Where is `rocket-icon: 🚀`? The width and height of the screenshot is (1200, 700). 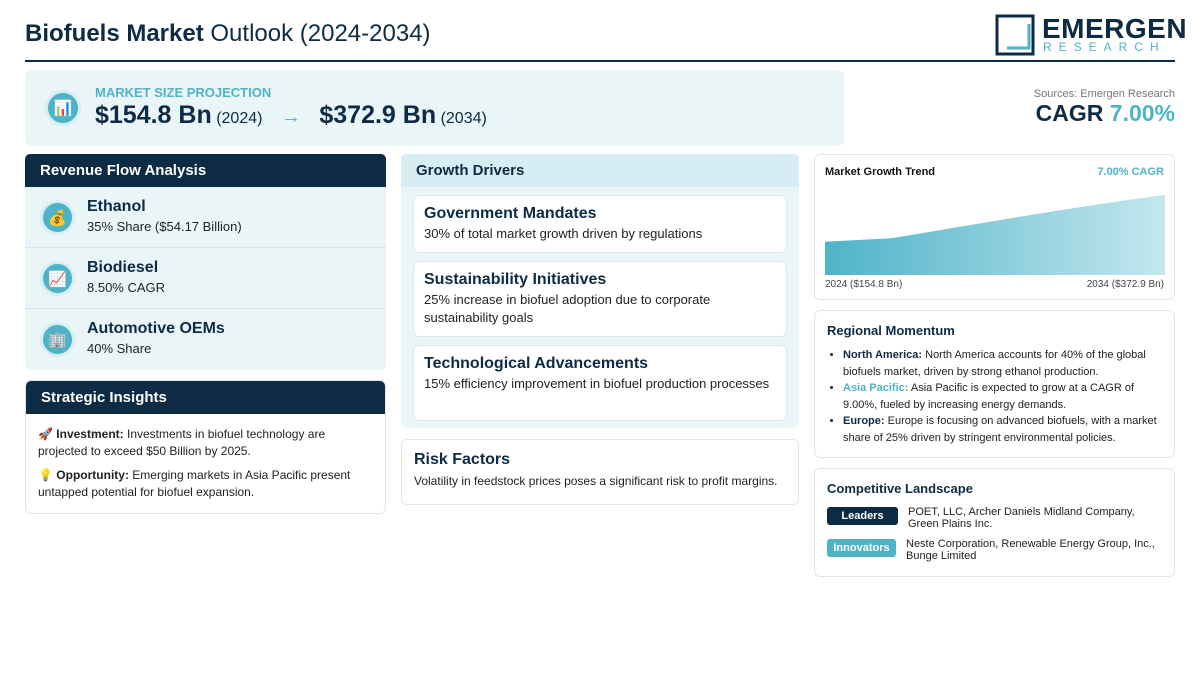 rocket-icon: 🚀 is located at coordinates (45, 434).